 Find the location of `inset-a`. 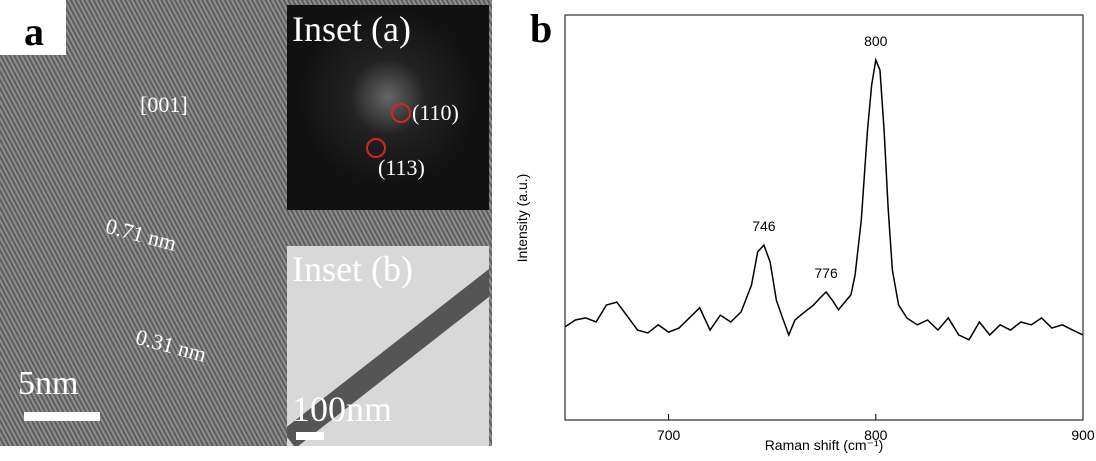

inset-a is located at coordinates (388, 107).